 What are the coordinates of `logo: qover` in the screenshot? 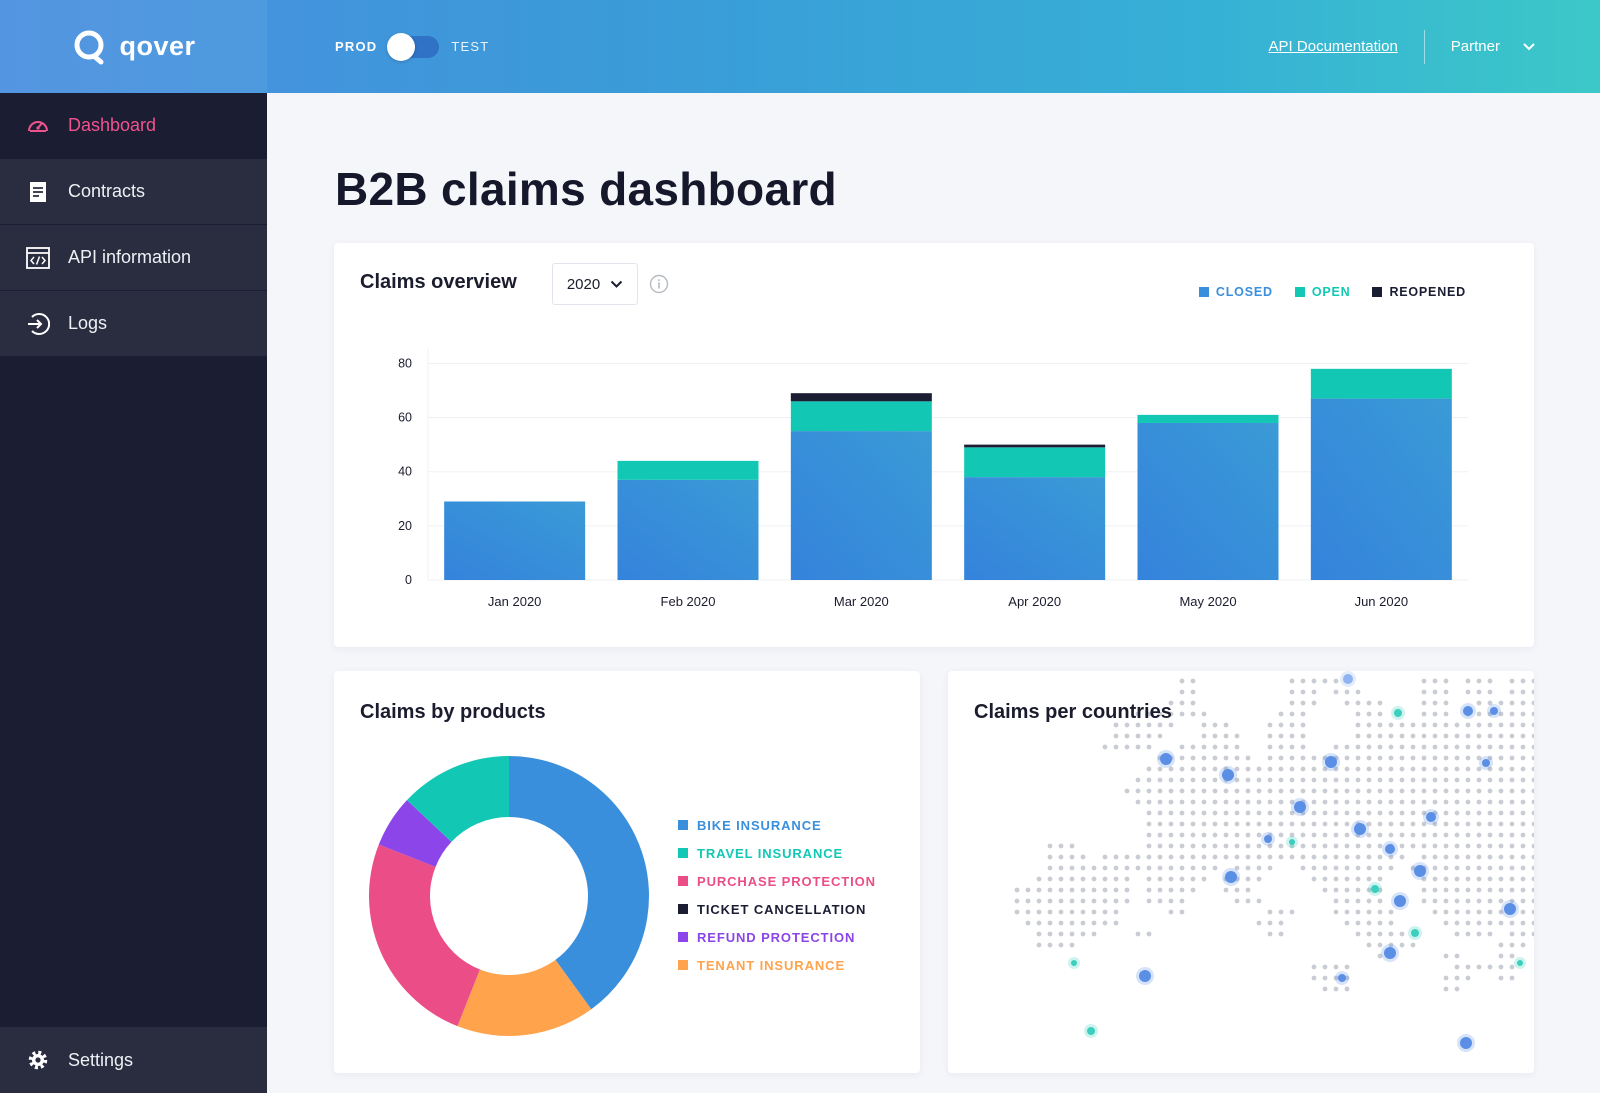 It's located at (133, 46).